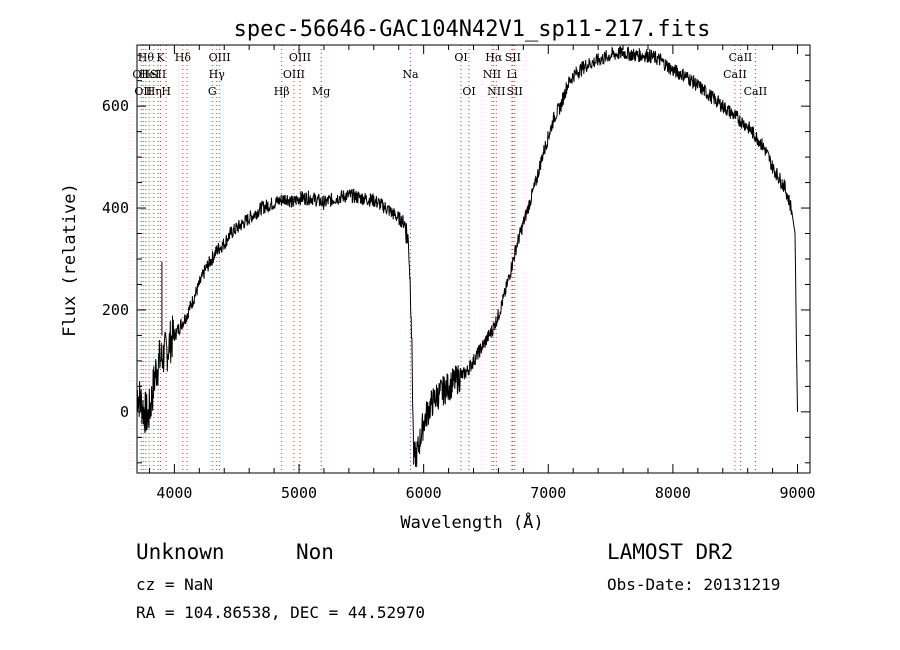 This screenshot has width=900, height=650. I want to click on subclass-label: Non, so click(315, 552).